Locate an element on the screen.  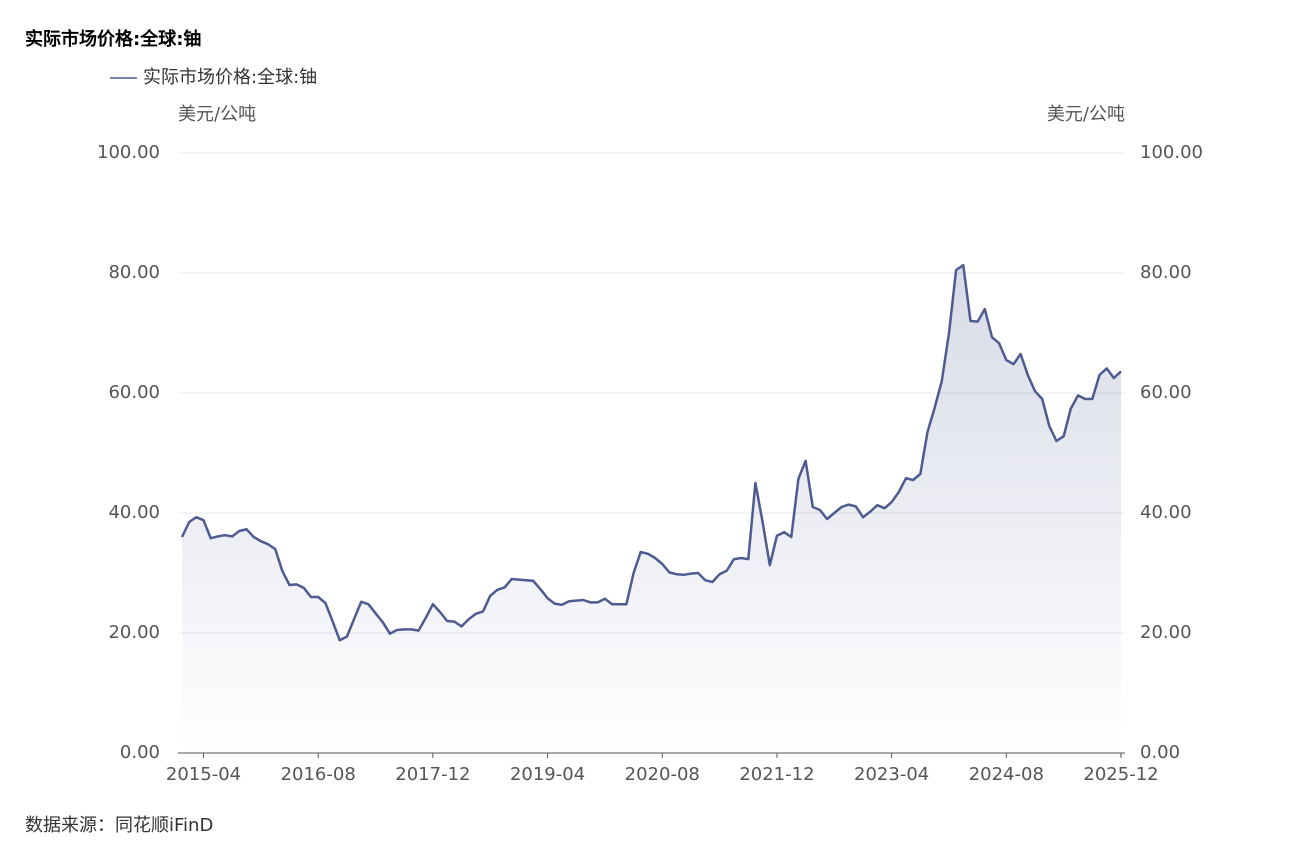
y2-tick-label: 0.00 is located at coordinates (1160, 752).